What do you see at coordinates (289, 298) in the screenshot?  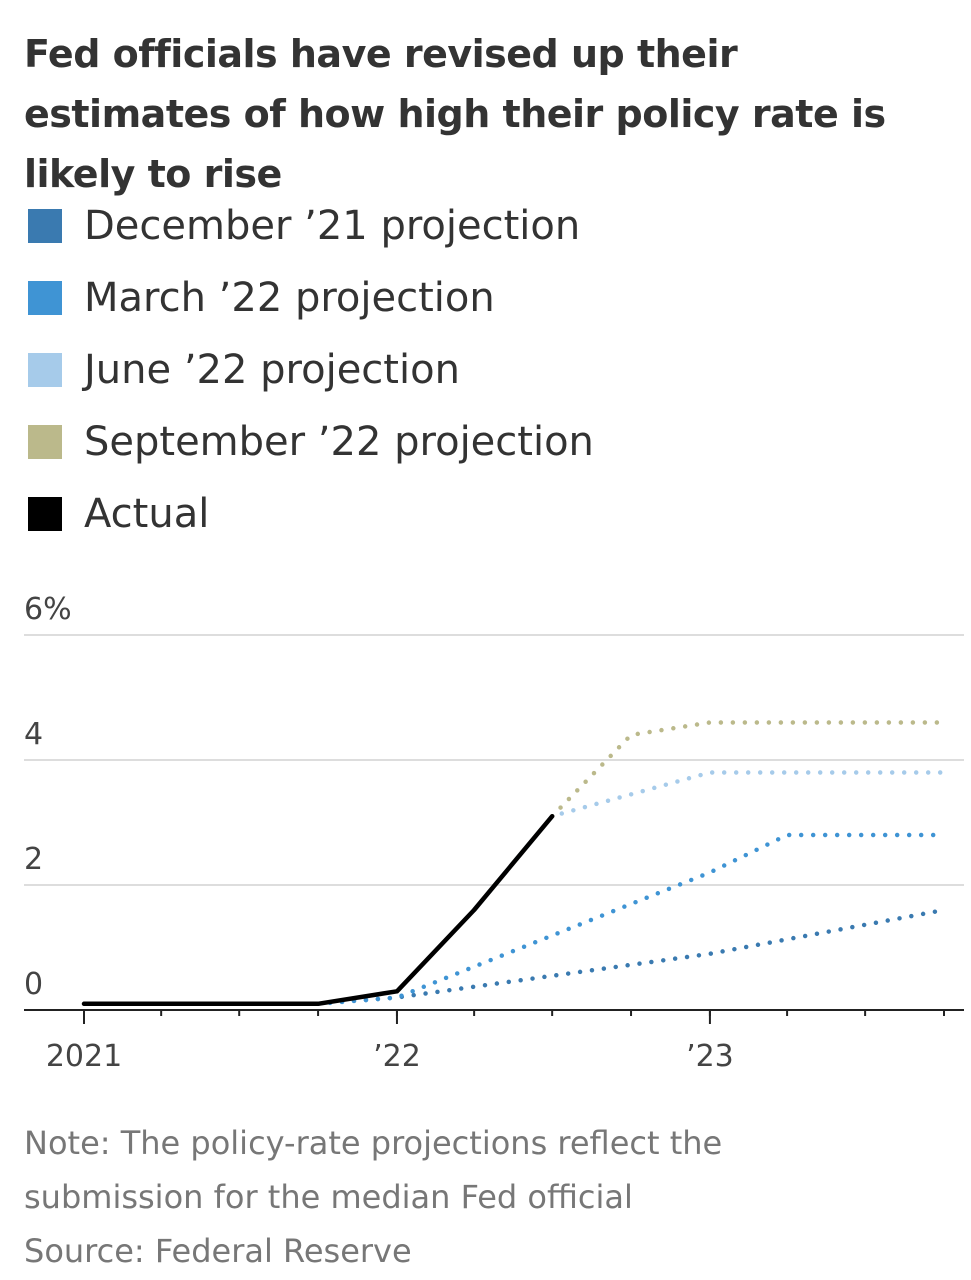 I see `legend-label: March ’22 projection` at bounding box center [289, 298].